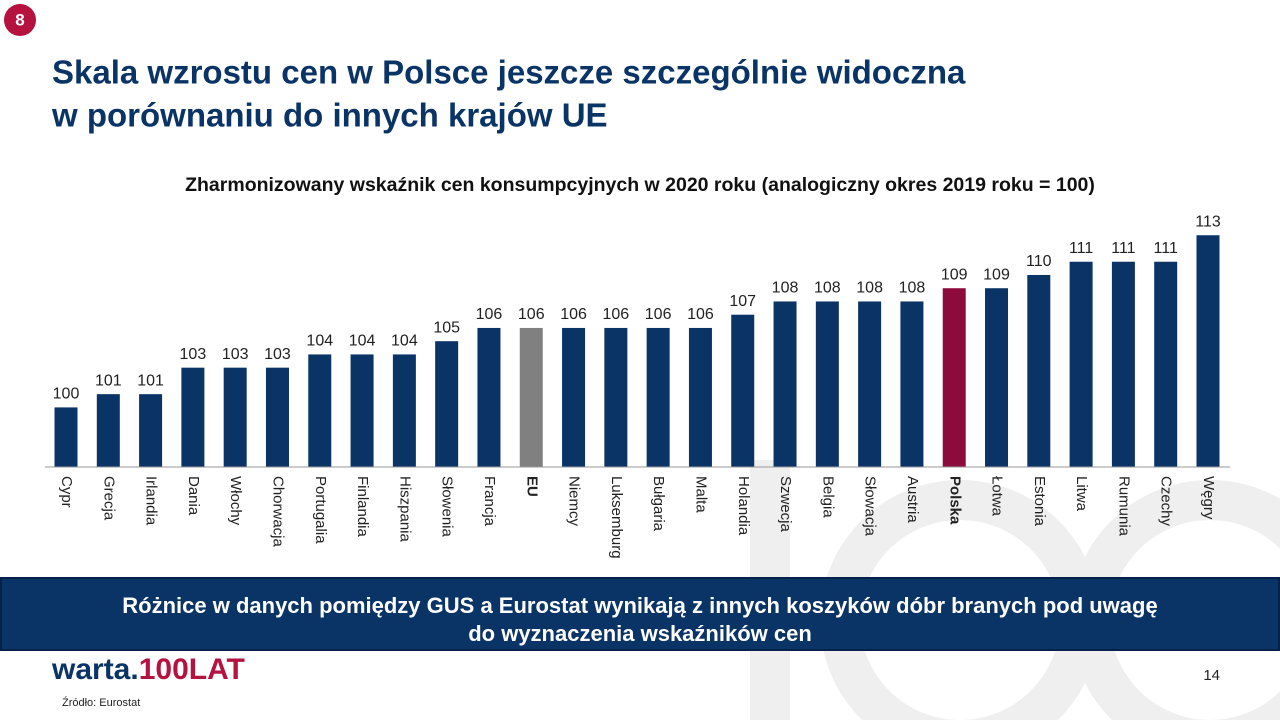  Describe the element at coordinates (1211, 675) in the screenshot. I see `page-number: 14` at that location.